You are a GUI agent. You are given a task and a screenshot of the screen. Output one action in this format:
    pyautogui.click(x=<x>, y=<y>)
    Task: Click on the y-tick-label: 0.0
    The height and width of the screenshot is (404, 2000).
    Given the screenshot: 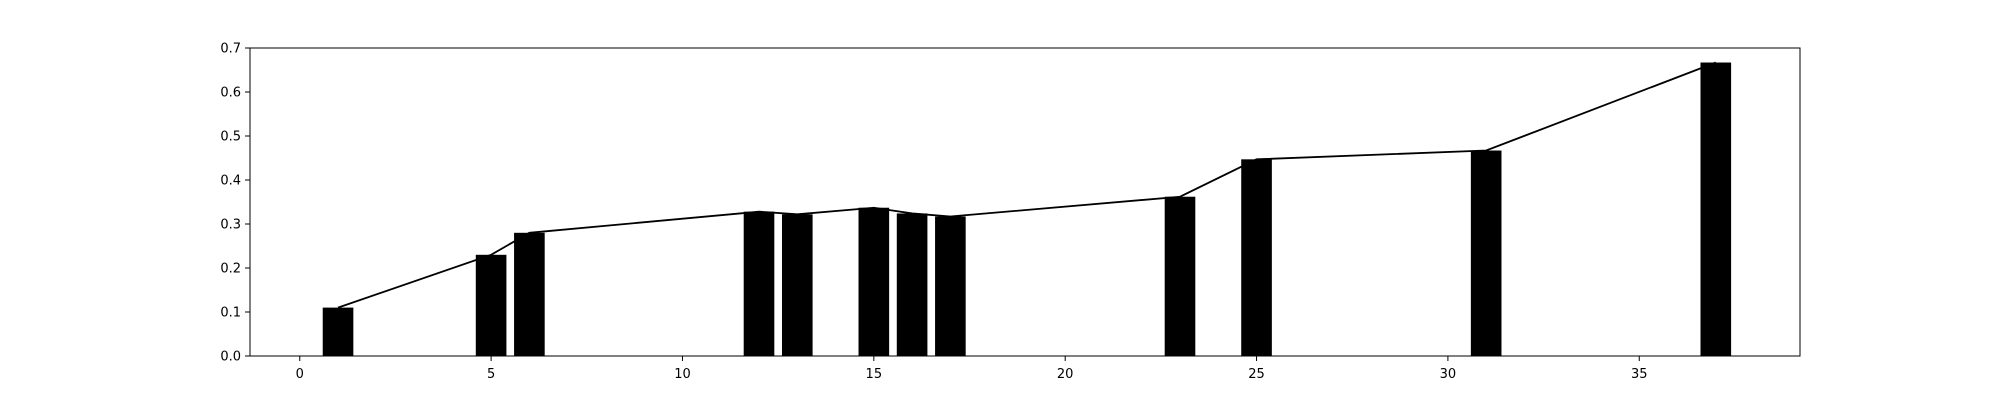 What is the action you would take?
    pyautogui.click(x=230, y=357)
    